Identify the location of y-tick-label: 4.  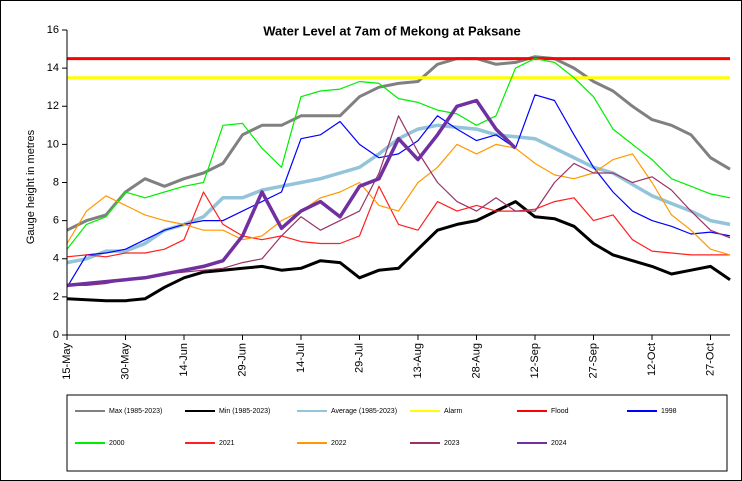
(56, 259).